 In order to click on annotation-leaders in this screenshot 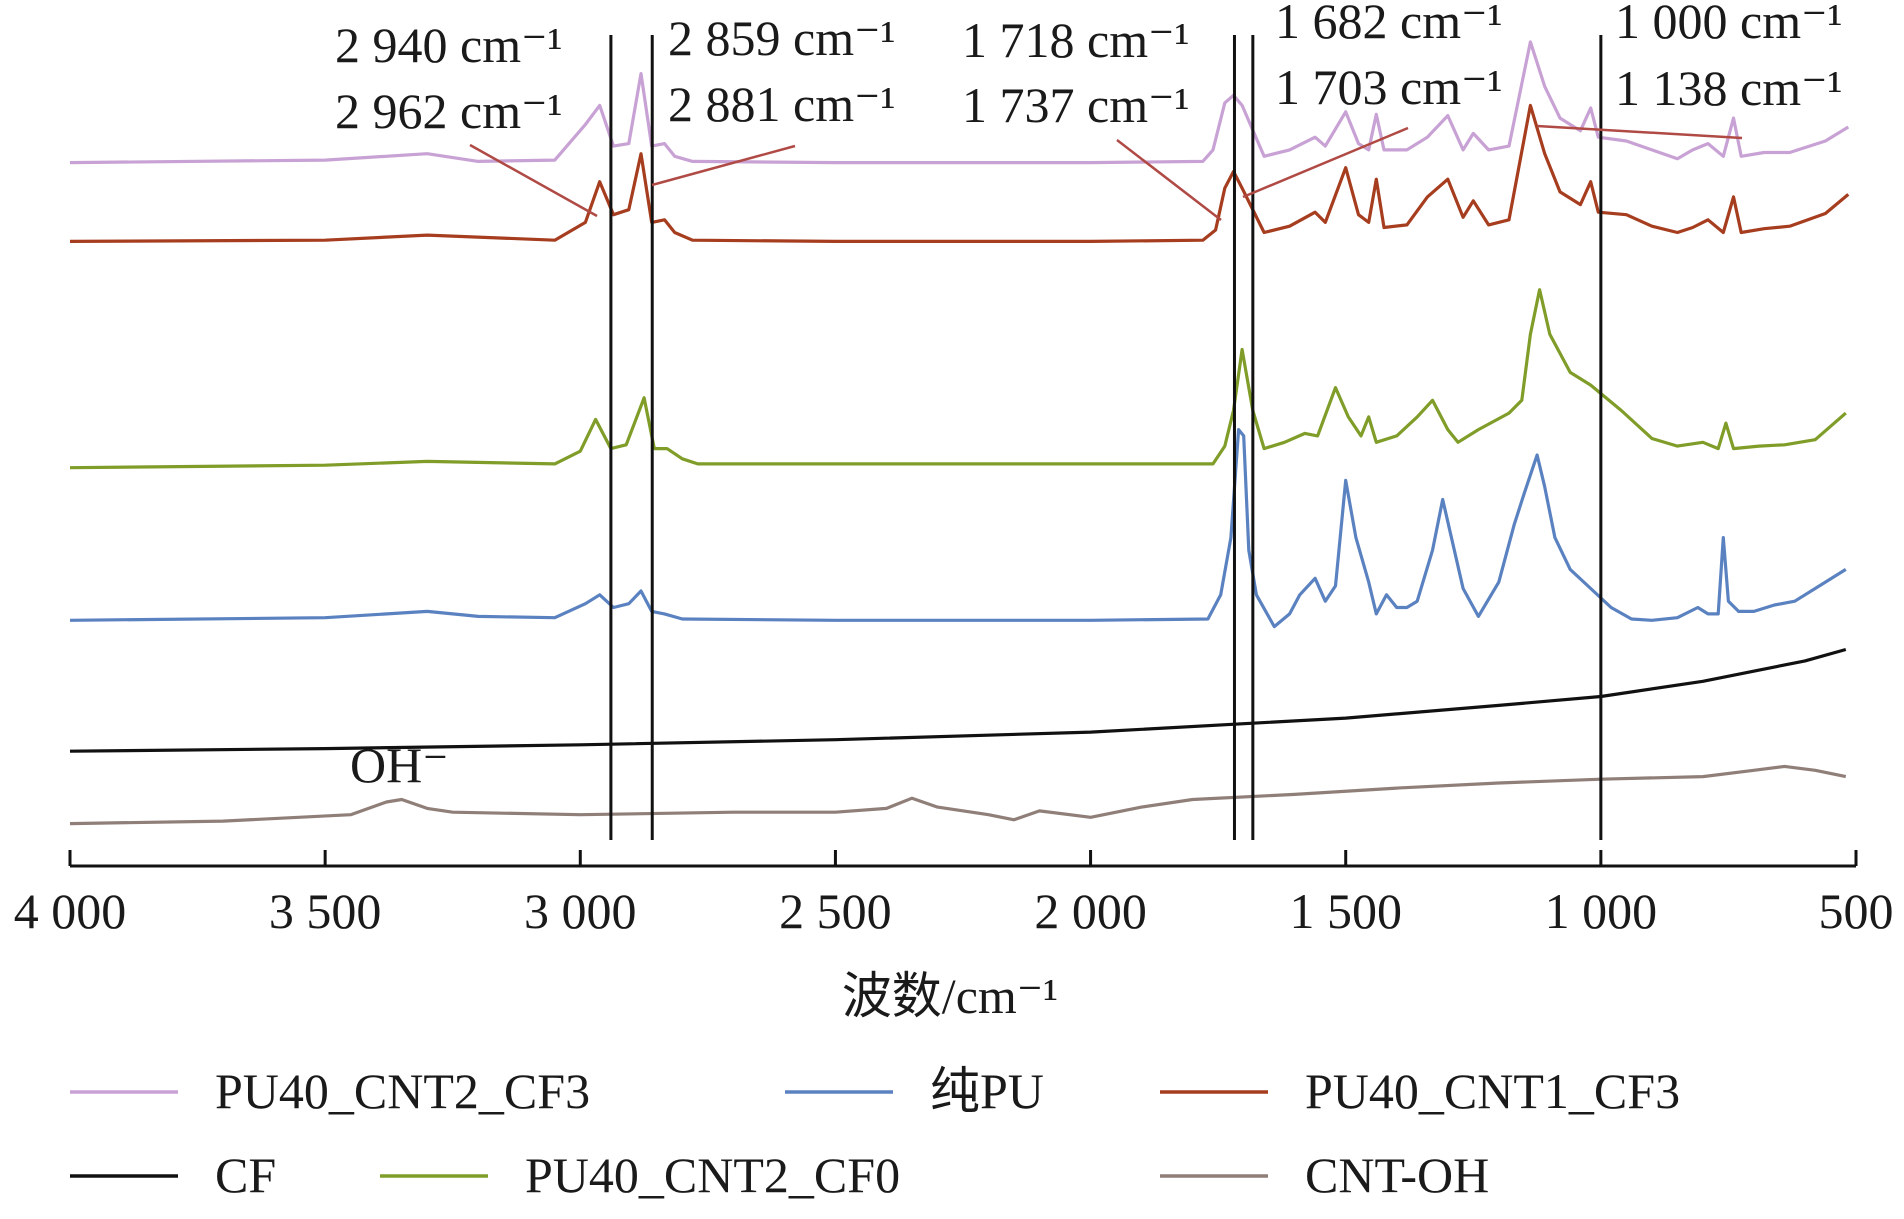, I will do `click(1106, 172)`.